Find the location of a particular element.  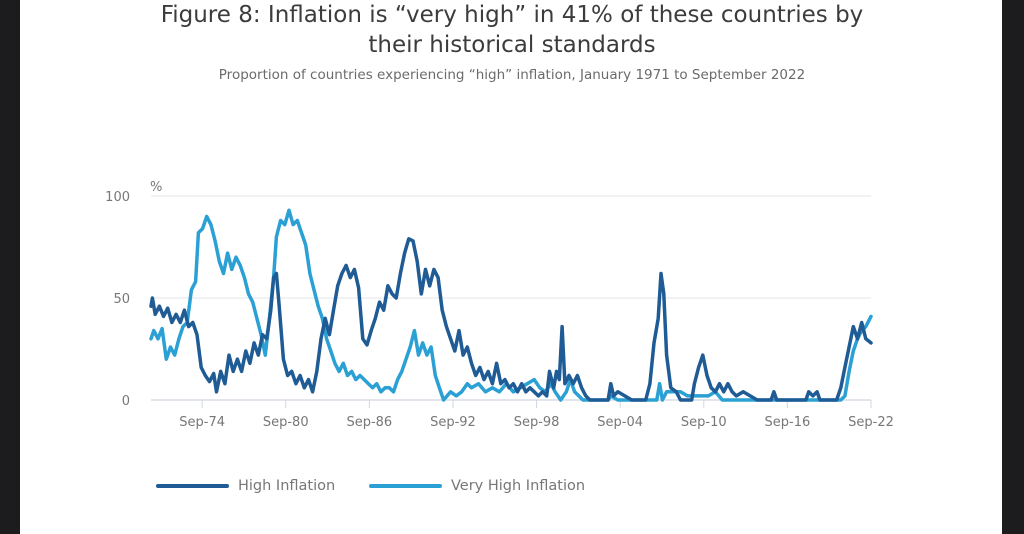

legend-item-very-high-inflation: Very High Inflation is located at coordinates (477, 486).